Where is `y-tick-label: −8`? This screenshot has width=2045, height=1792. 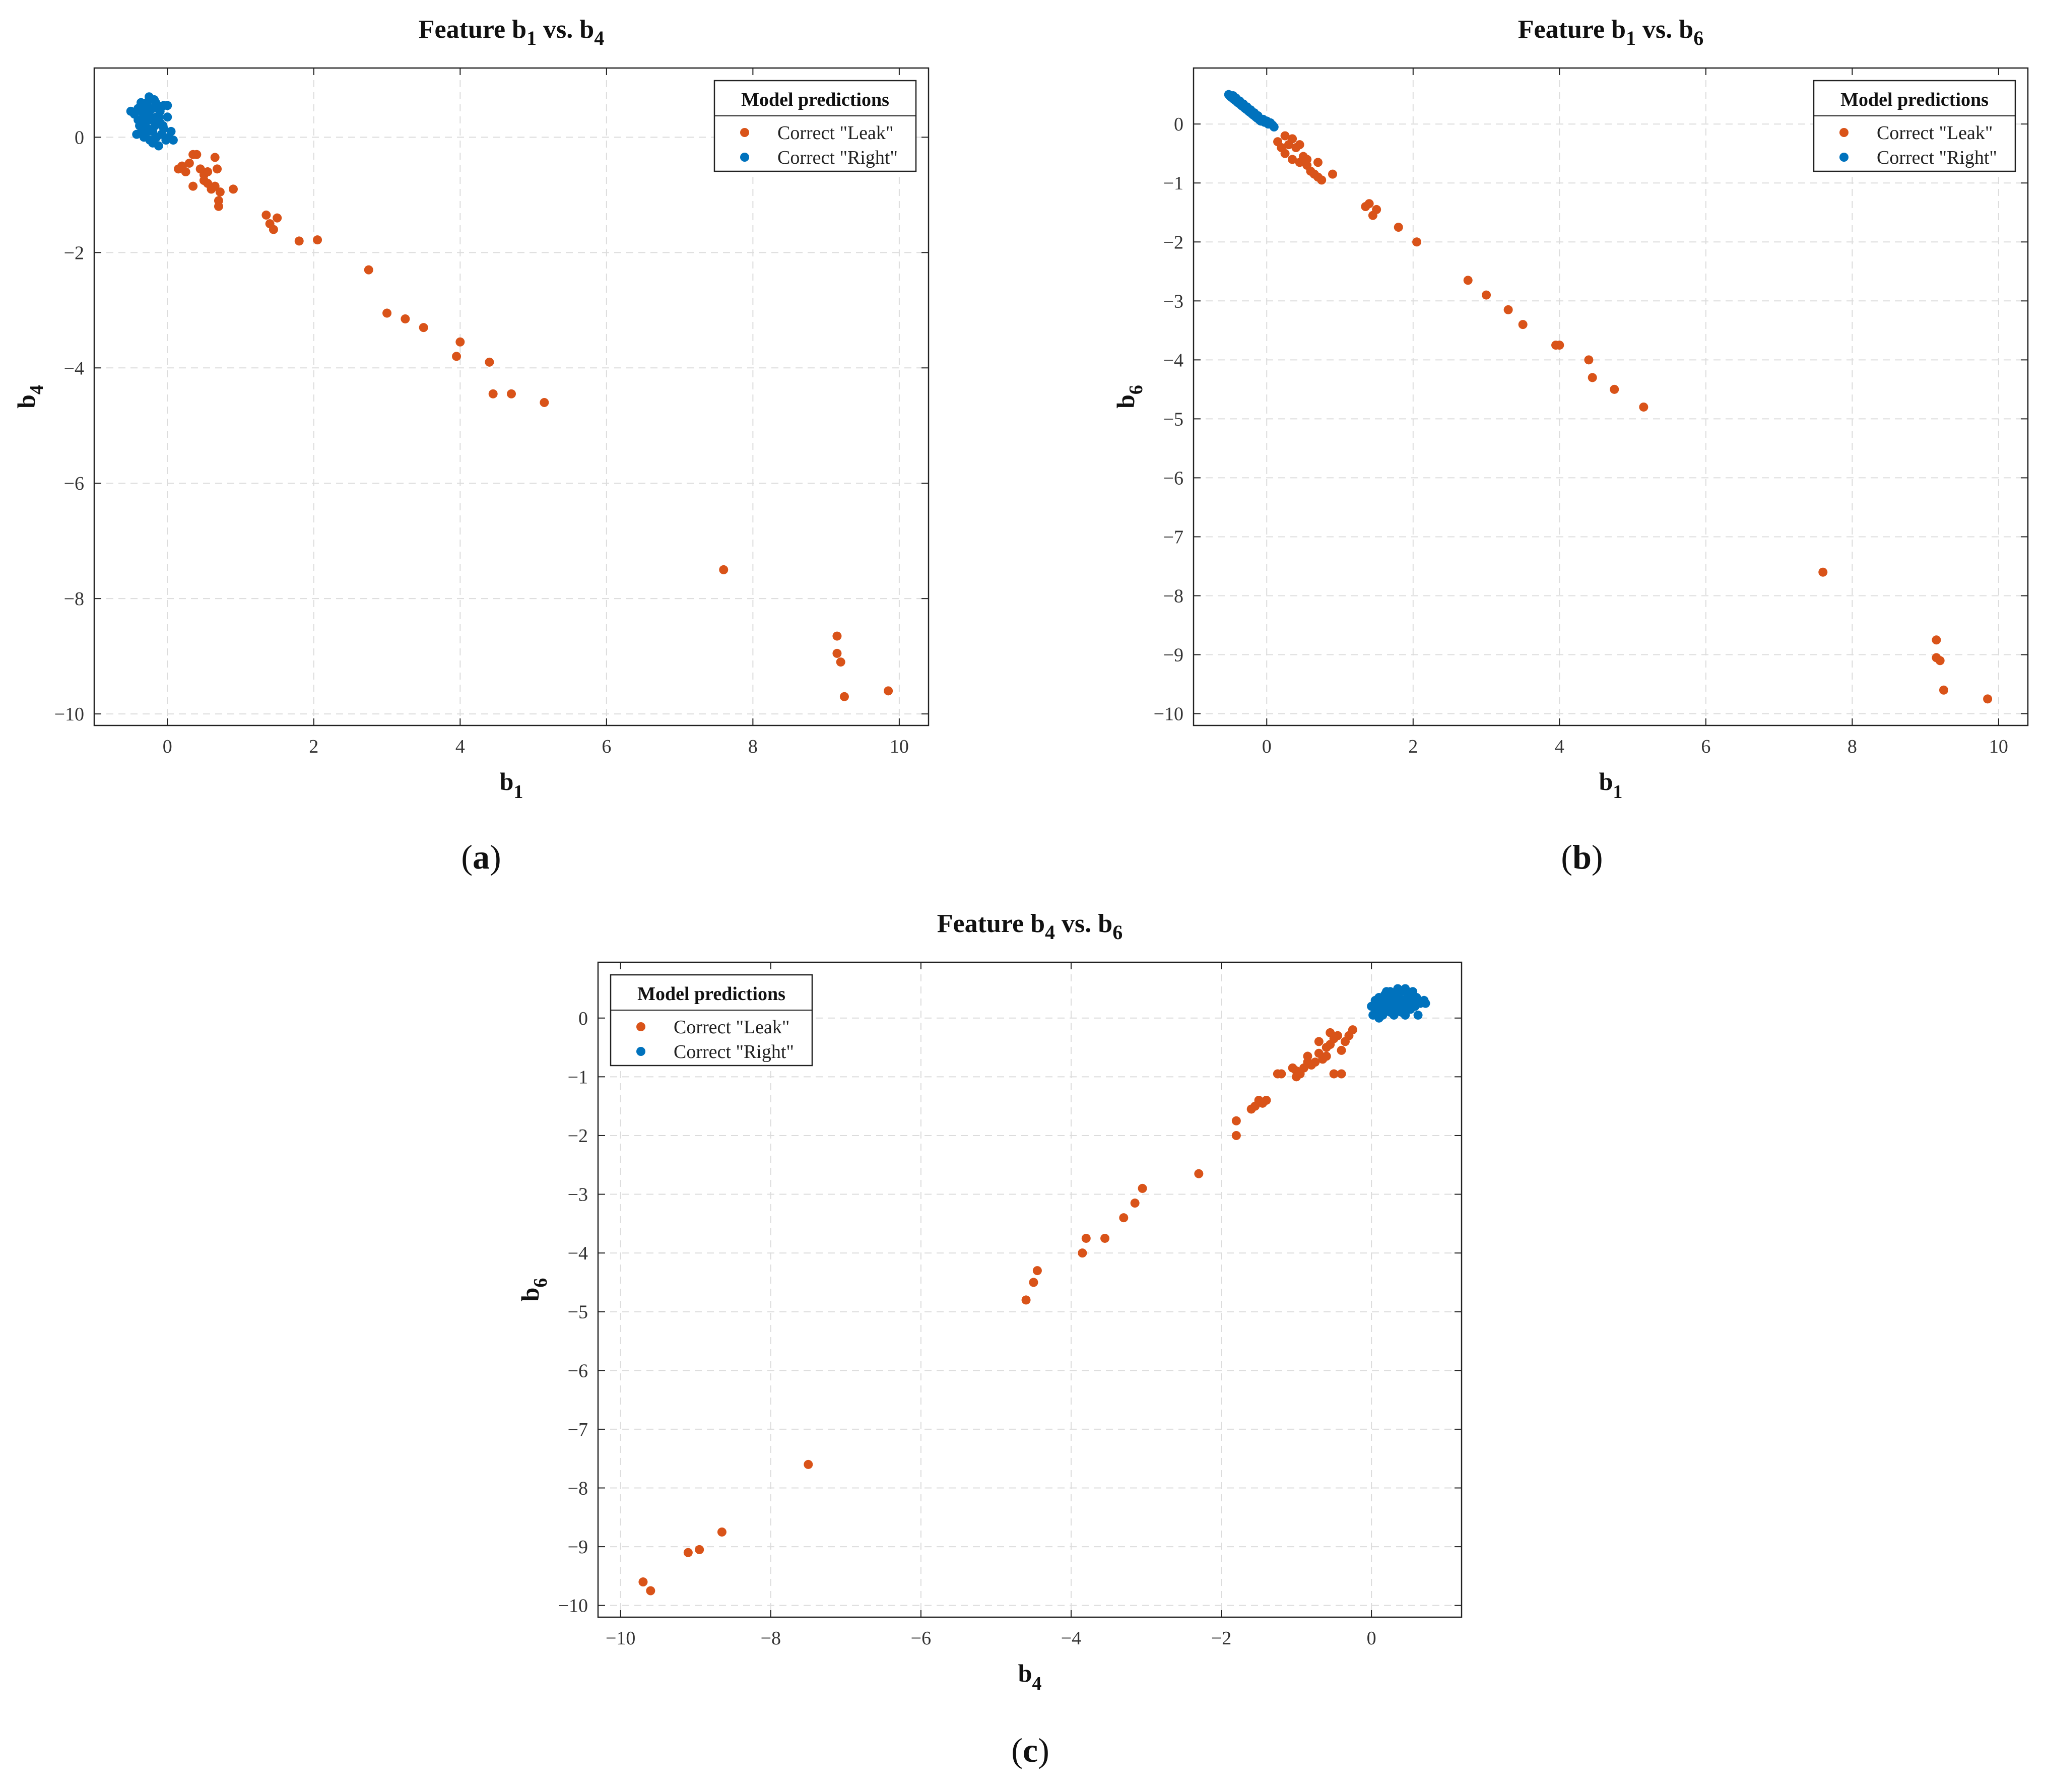
y-tick-label: −8 is located at coordinates (578, 1488).